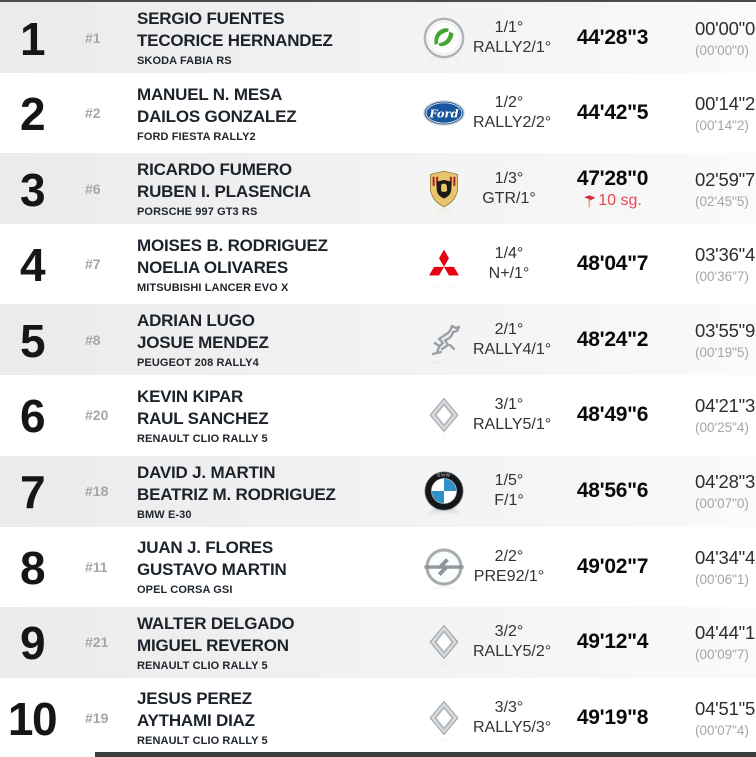  I want to click on class-cell: 2/2° PRE92/1°, so click(509, 567).